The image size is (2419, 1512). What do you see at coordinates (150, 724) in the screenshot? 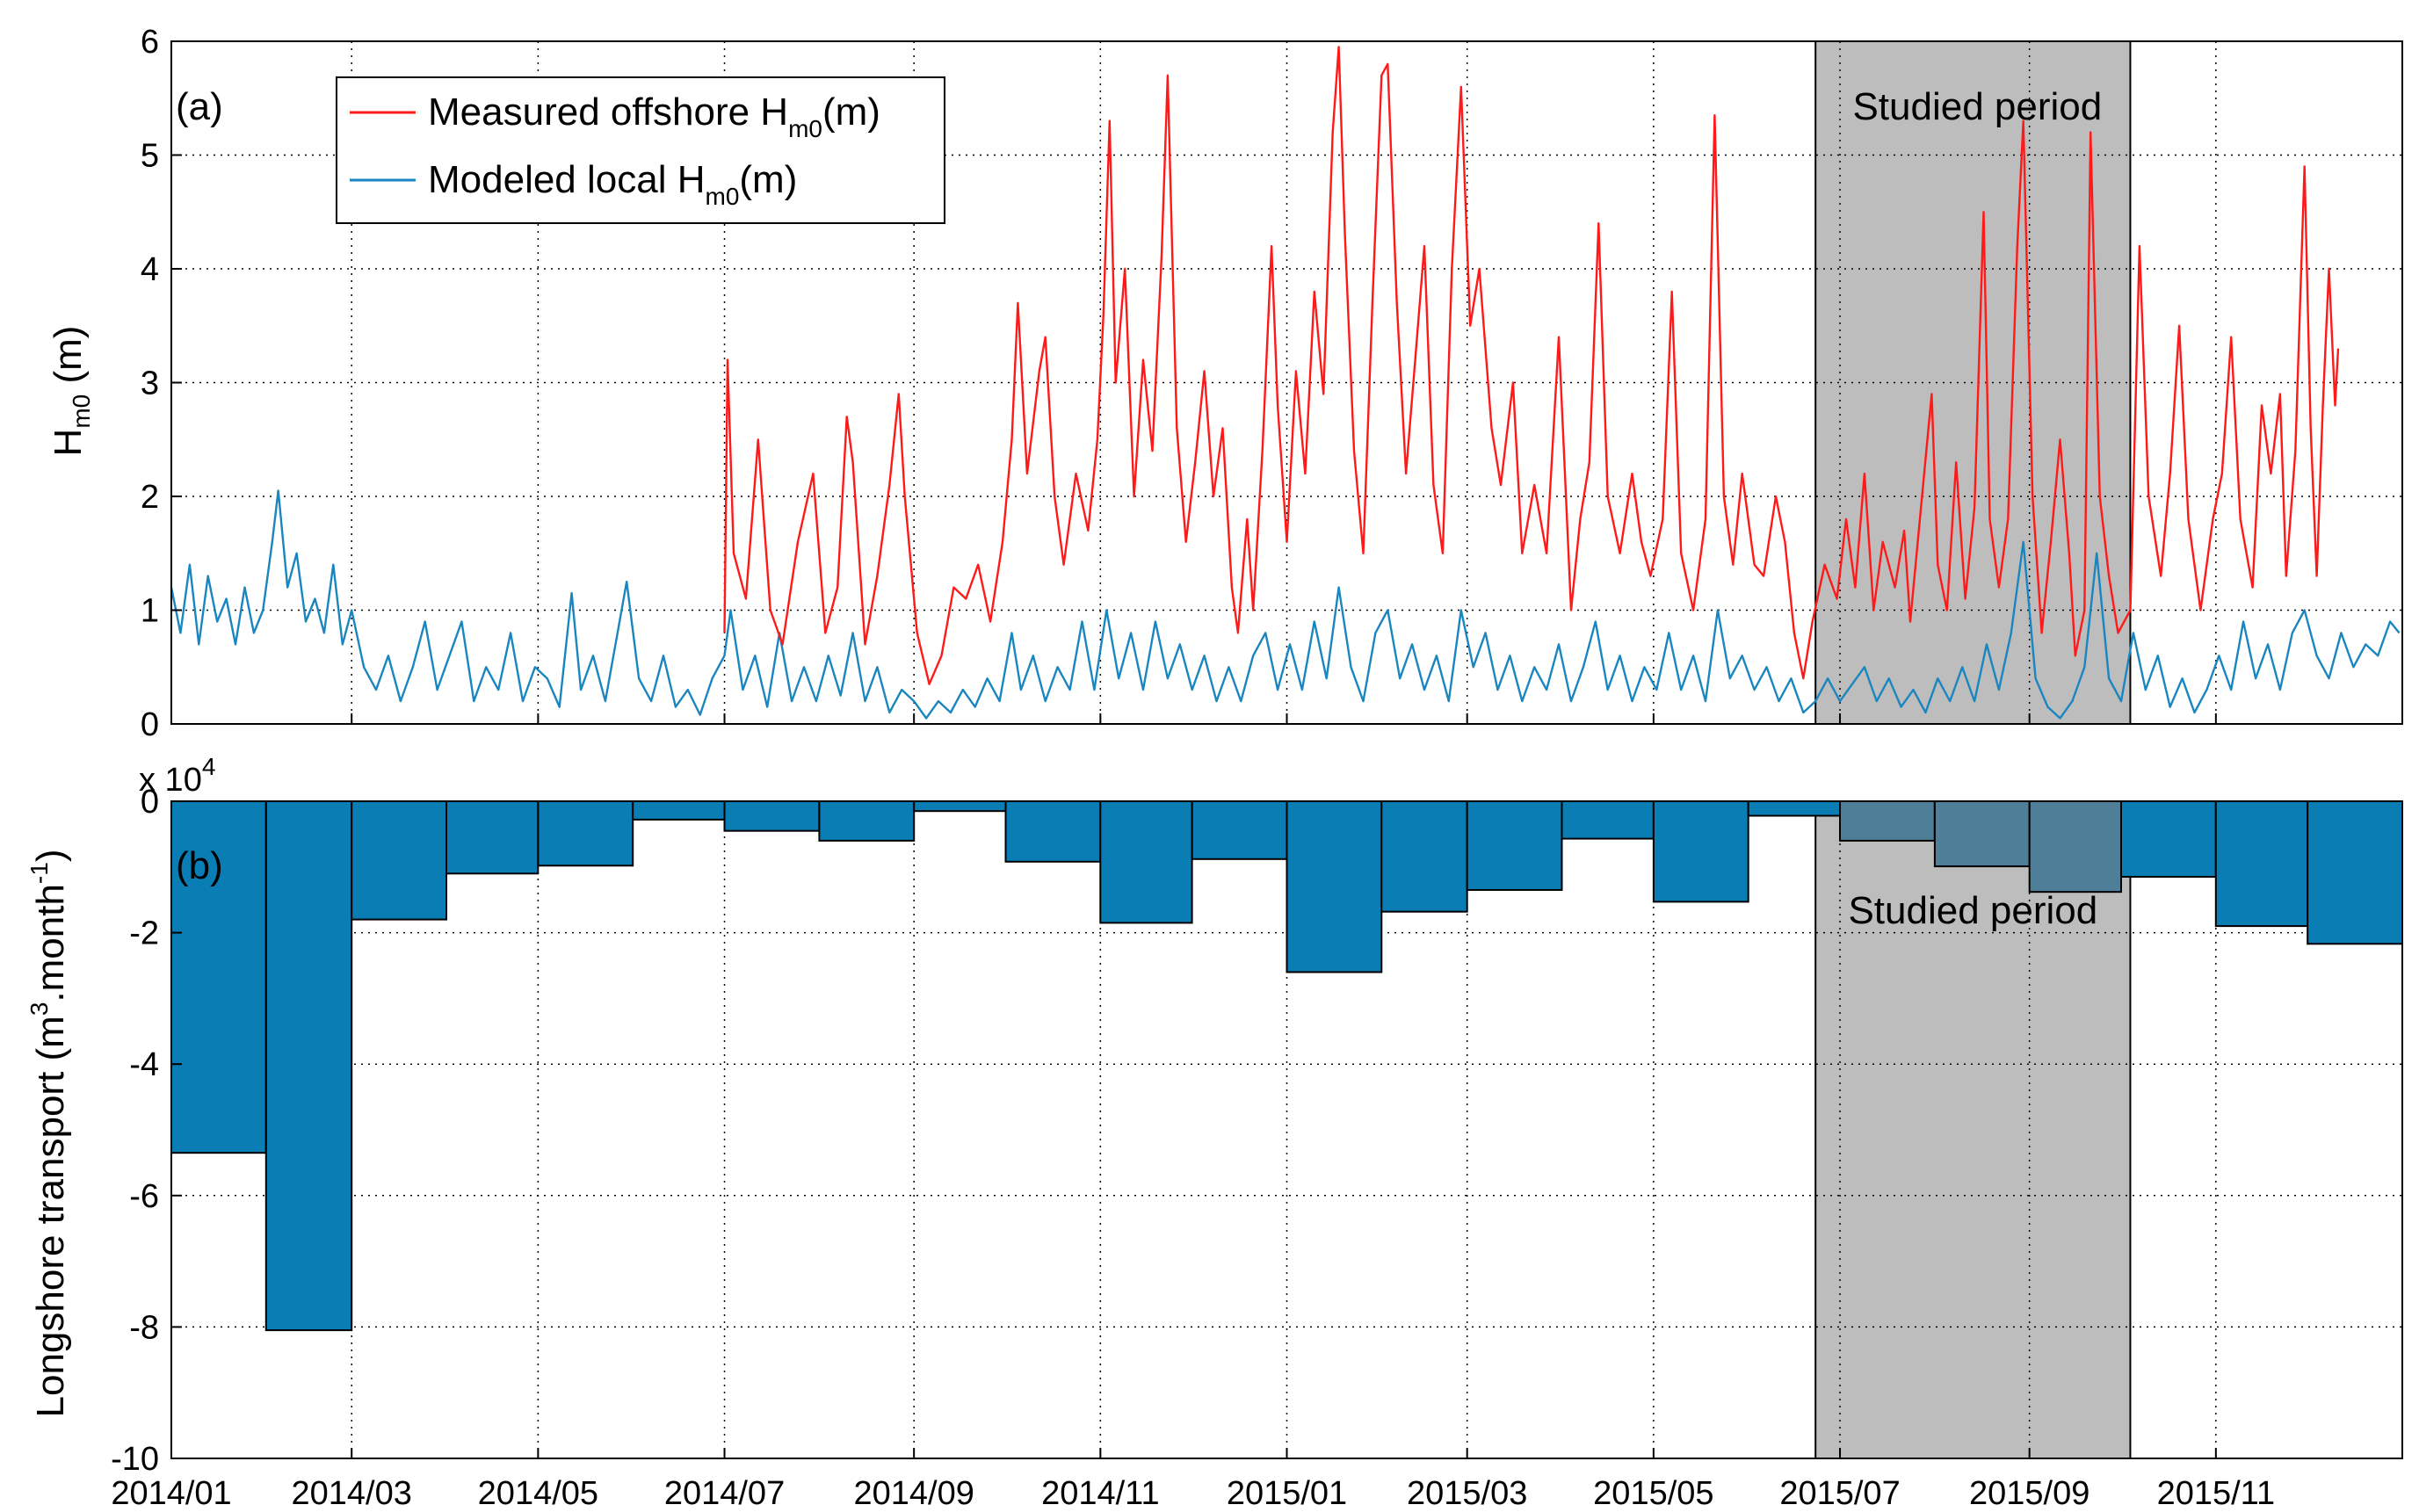
I see `y-tick-label-a: 0` at bounding box center [150, 724].